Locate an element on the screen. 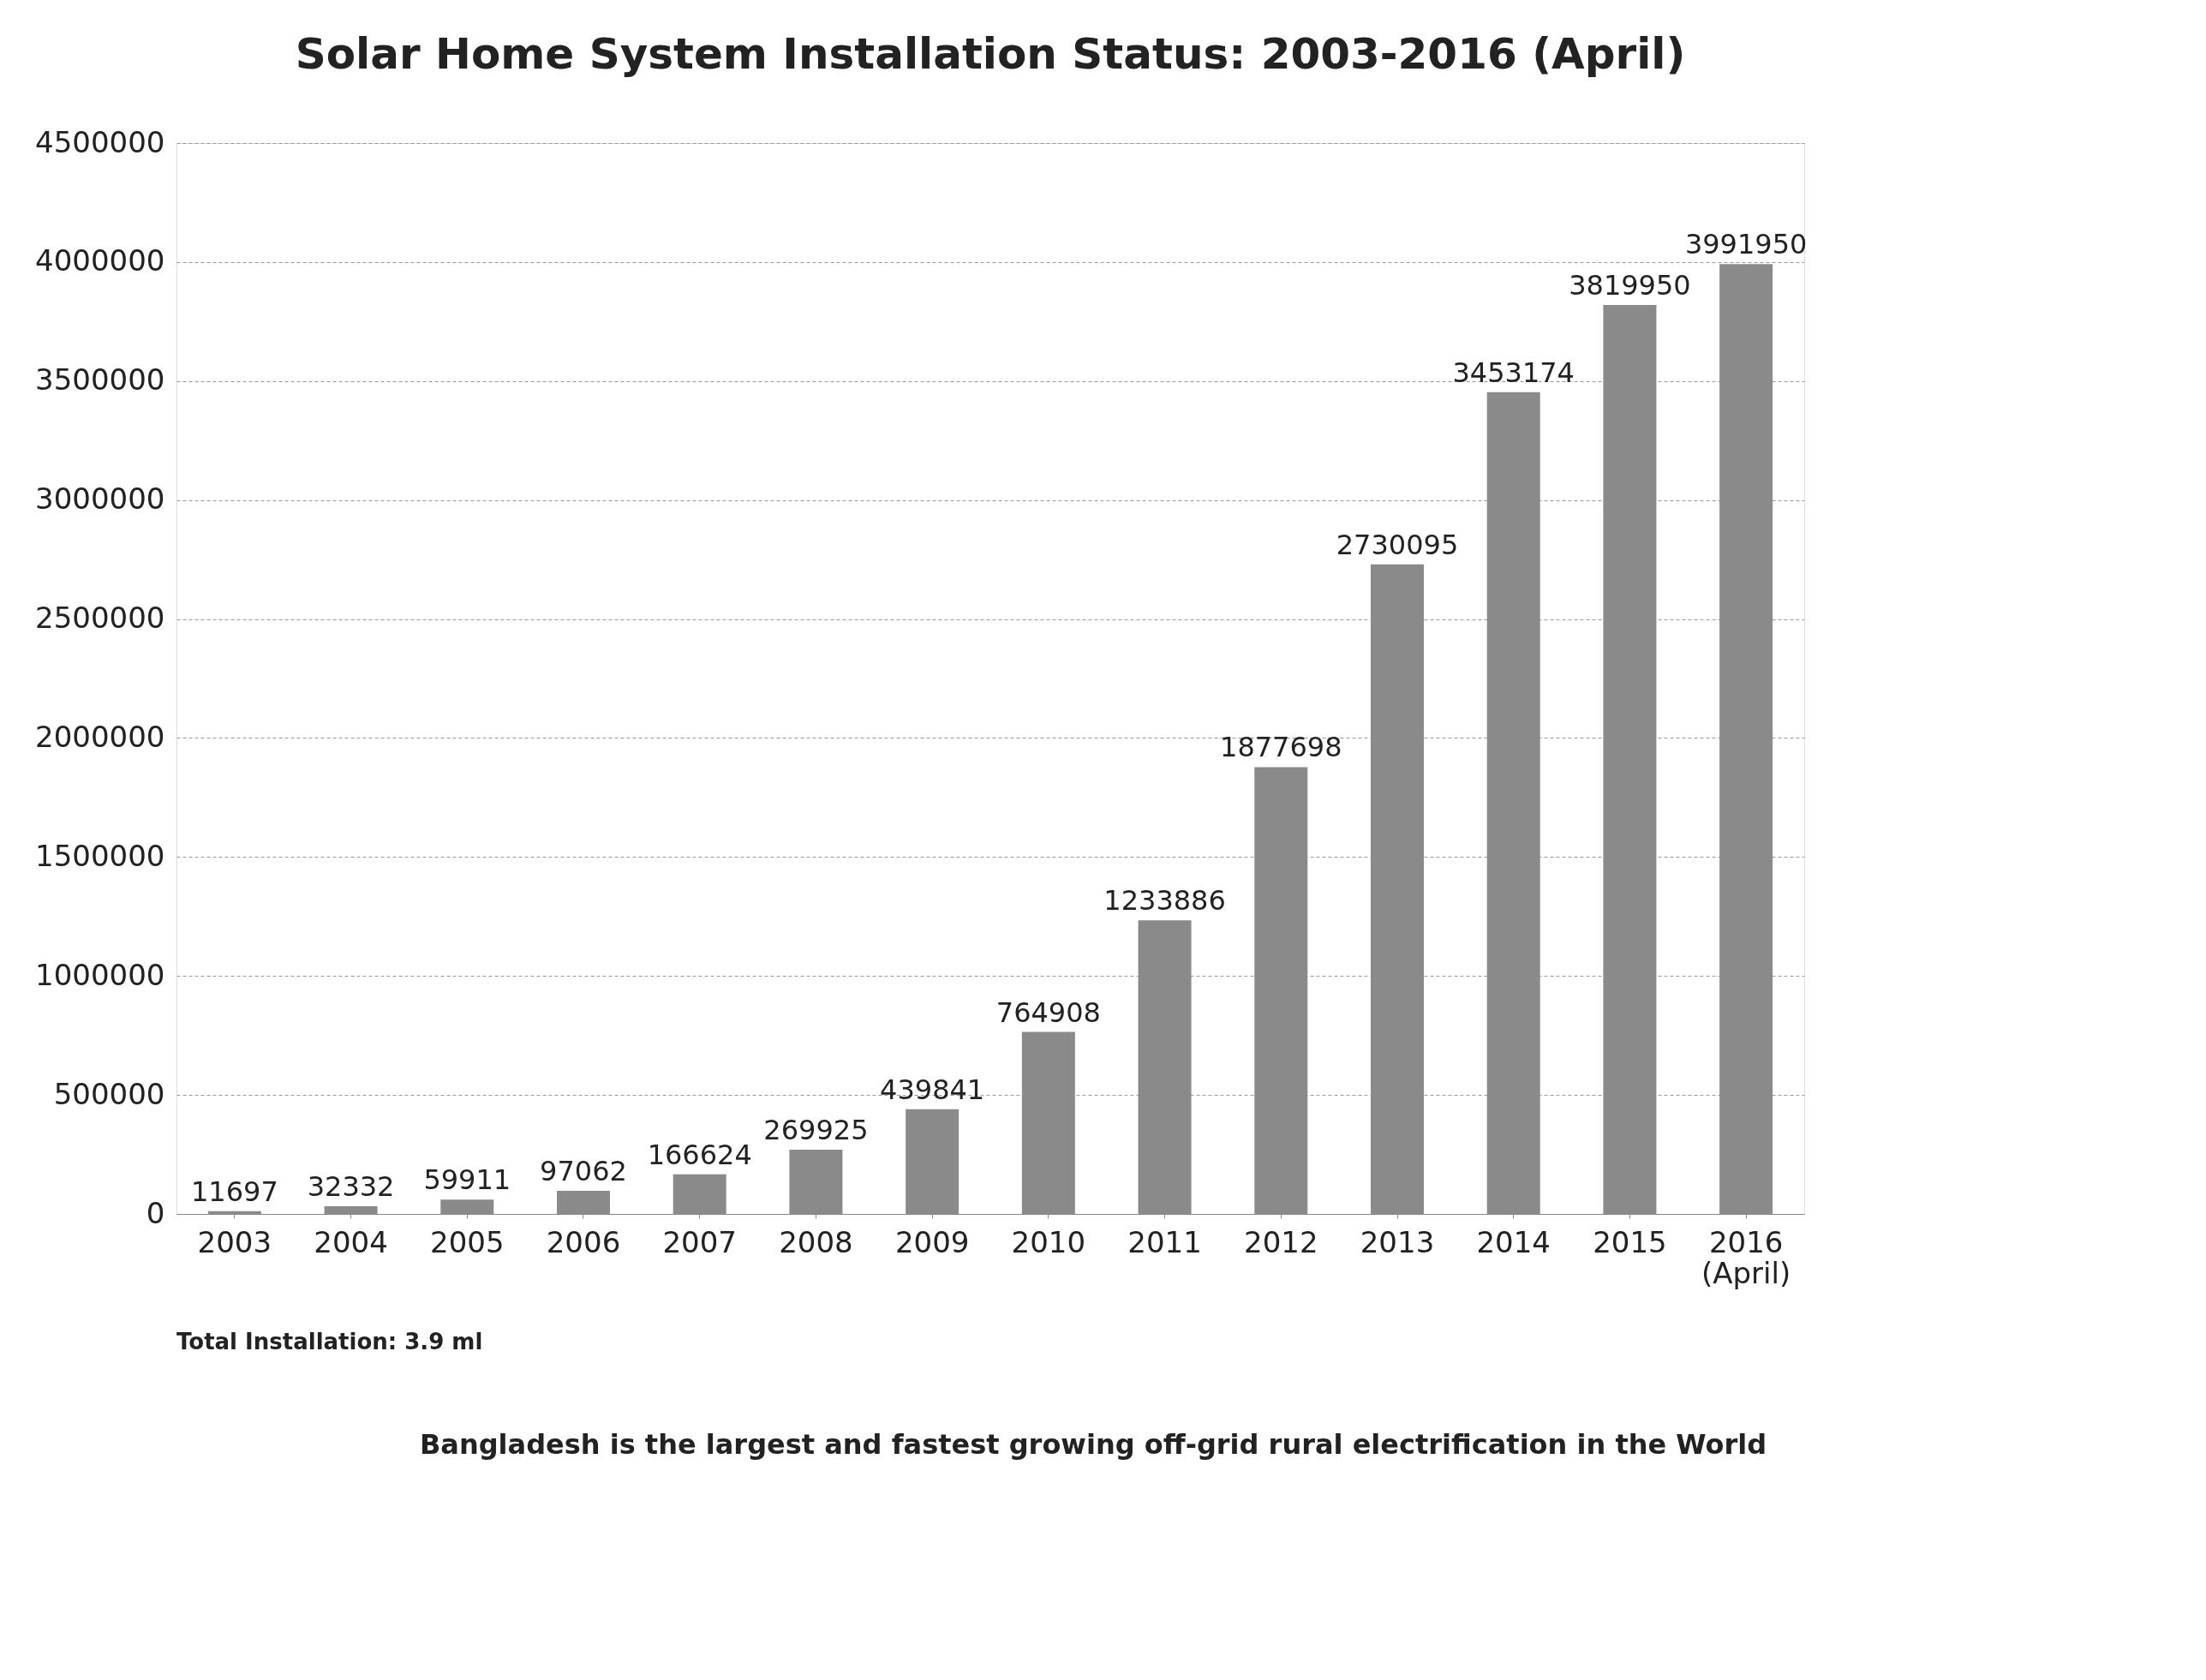 The height and width of the screenshot is (1680, 2206). x-tick-label: 2003 is located at coordinates (234, 1241).